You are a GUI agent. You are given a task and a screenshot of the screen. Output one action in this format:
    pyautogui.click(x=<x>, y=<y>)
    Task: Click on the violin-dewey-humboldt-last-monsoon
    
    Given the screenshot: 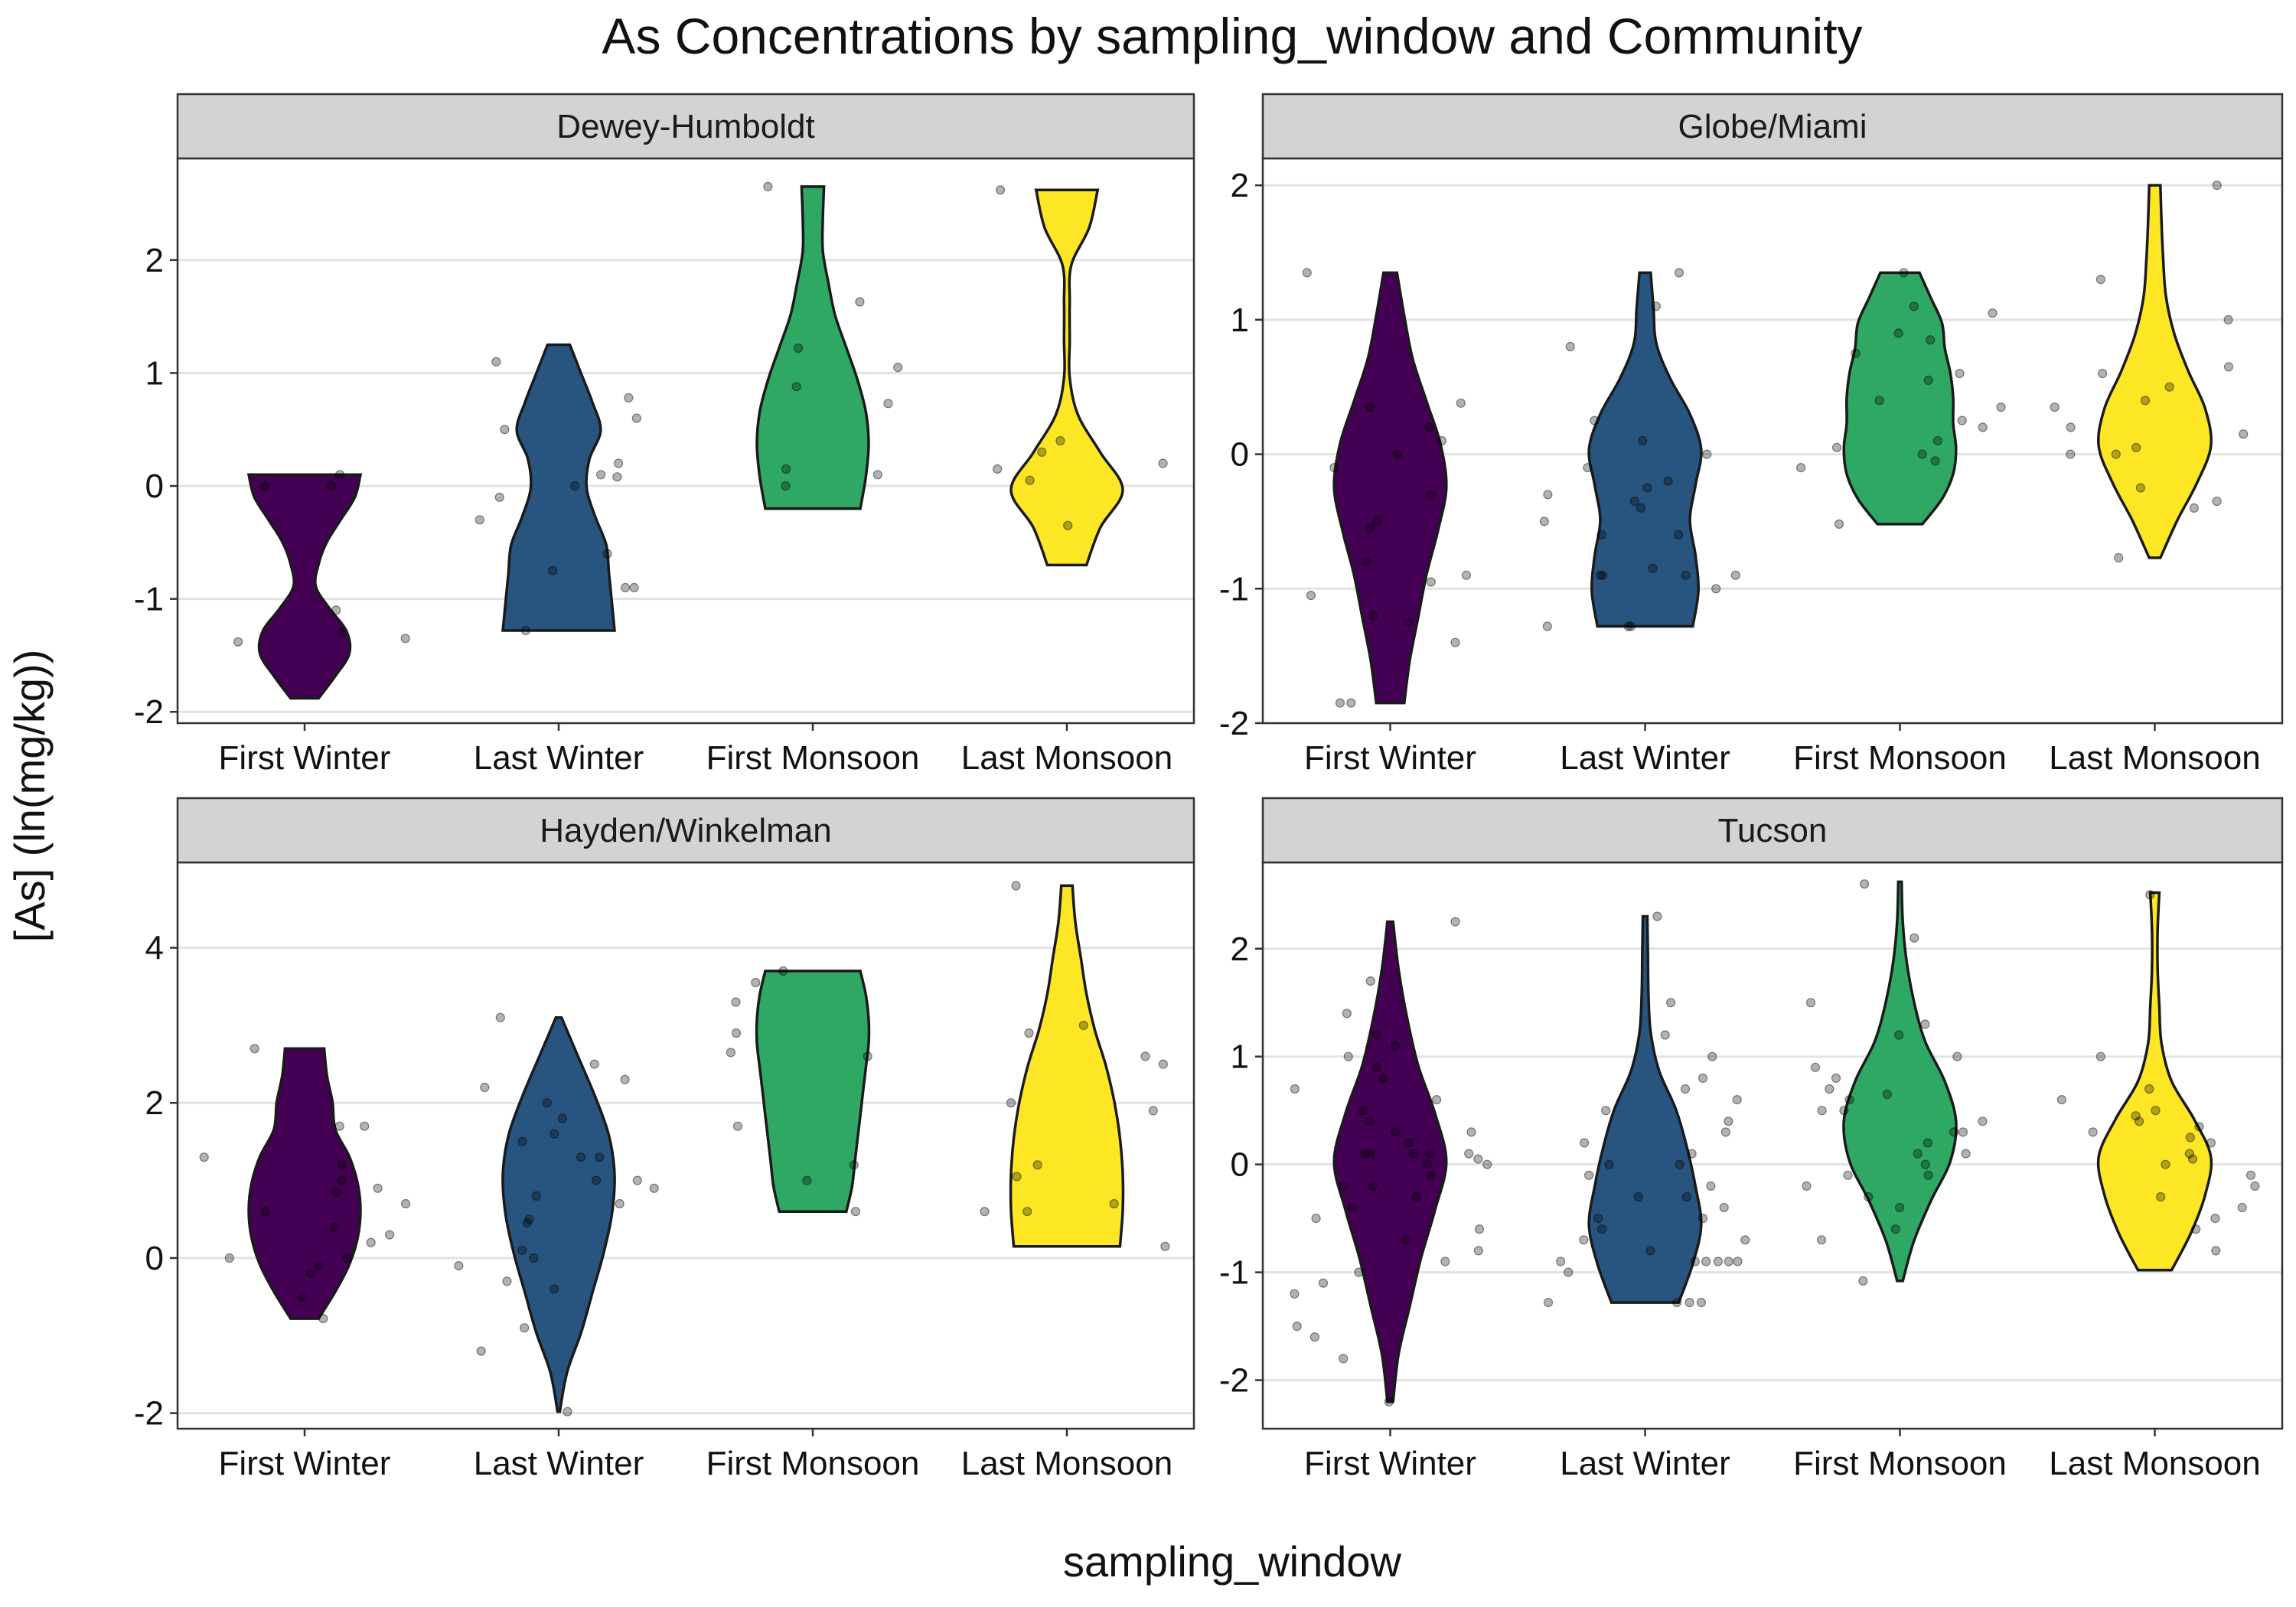 What is the action you would take?
    pyautogui.click(x=1066, y=377)
    